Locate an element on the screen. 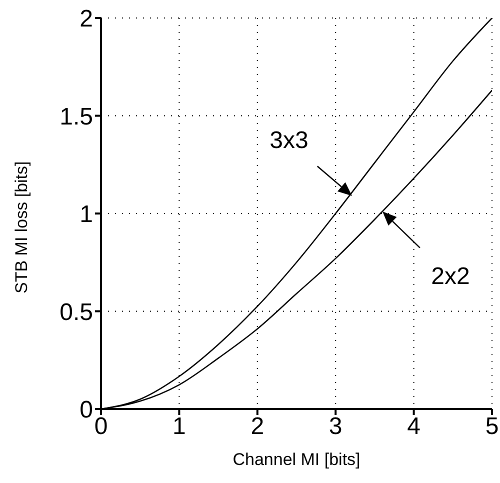  x-tick-label: 3 is located at coordinates (335, 426).